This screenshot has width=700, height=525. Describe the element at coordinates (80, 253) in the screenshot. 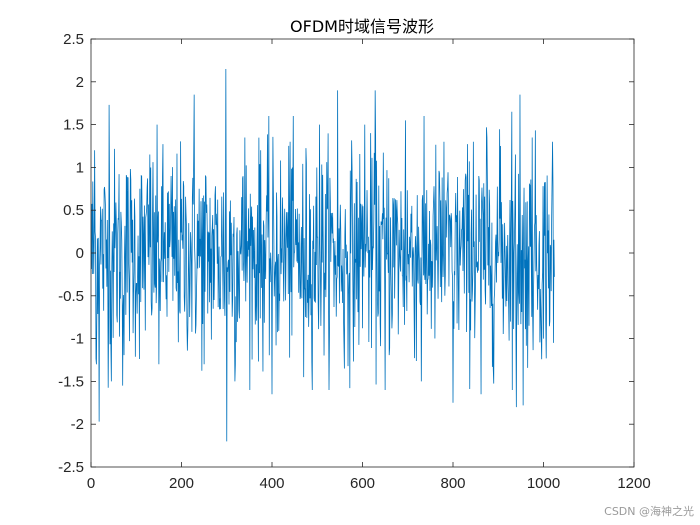

I see `y-tick-label: 0` at that location.